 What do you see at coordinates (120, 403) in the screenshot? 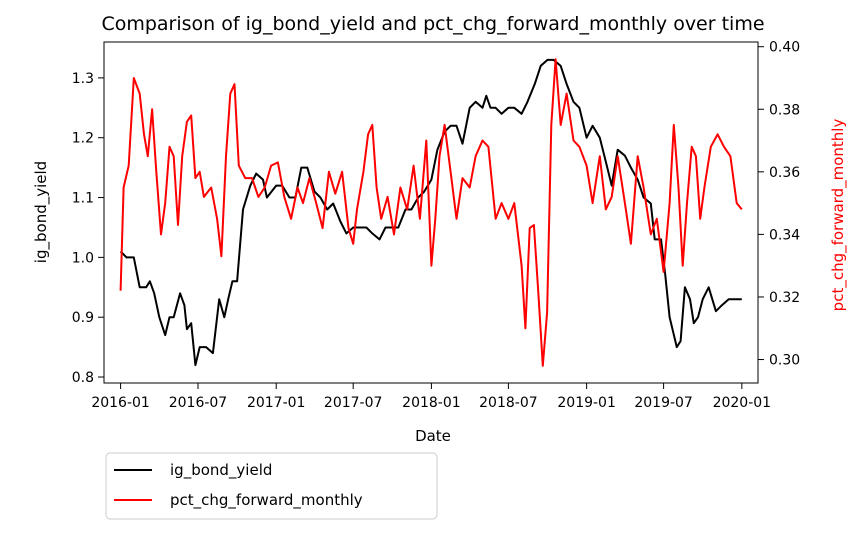
I see `x-tick-label: 2016-01` at bounding box center [120, 403].